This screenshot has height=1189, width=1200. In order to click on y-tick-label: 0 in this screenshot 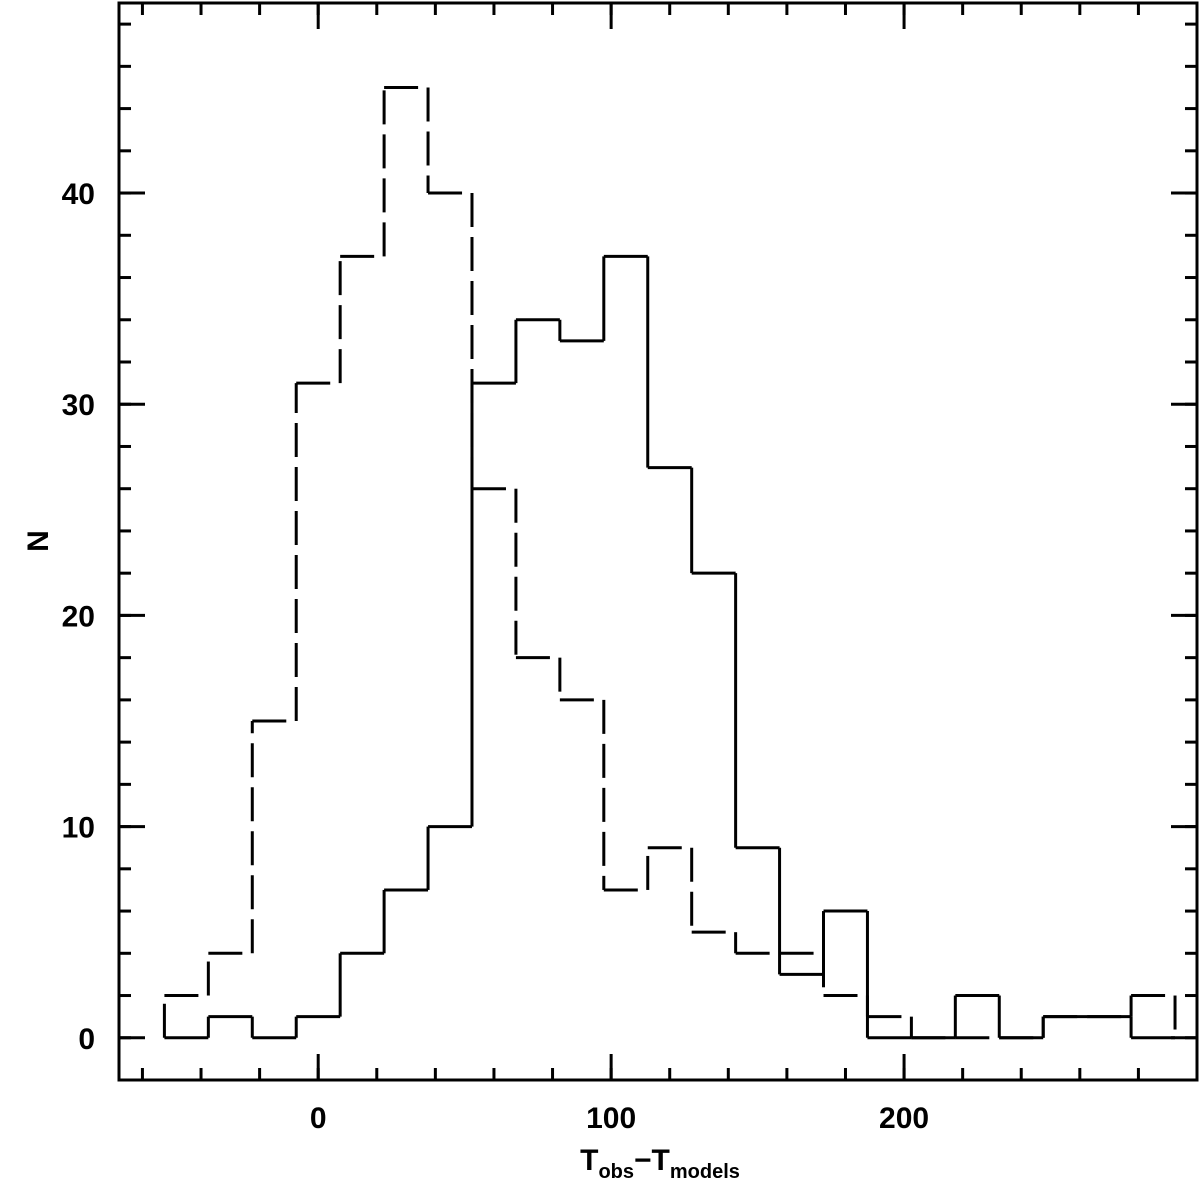, I will do `click(86, 1039)`.